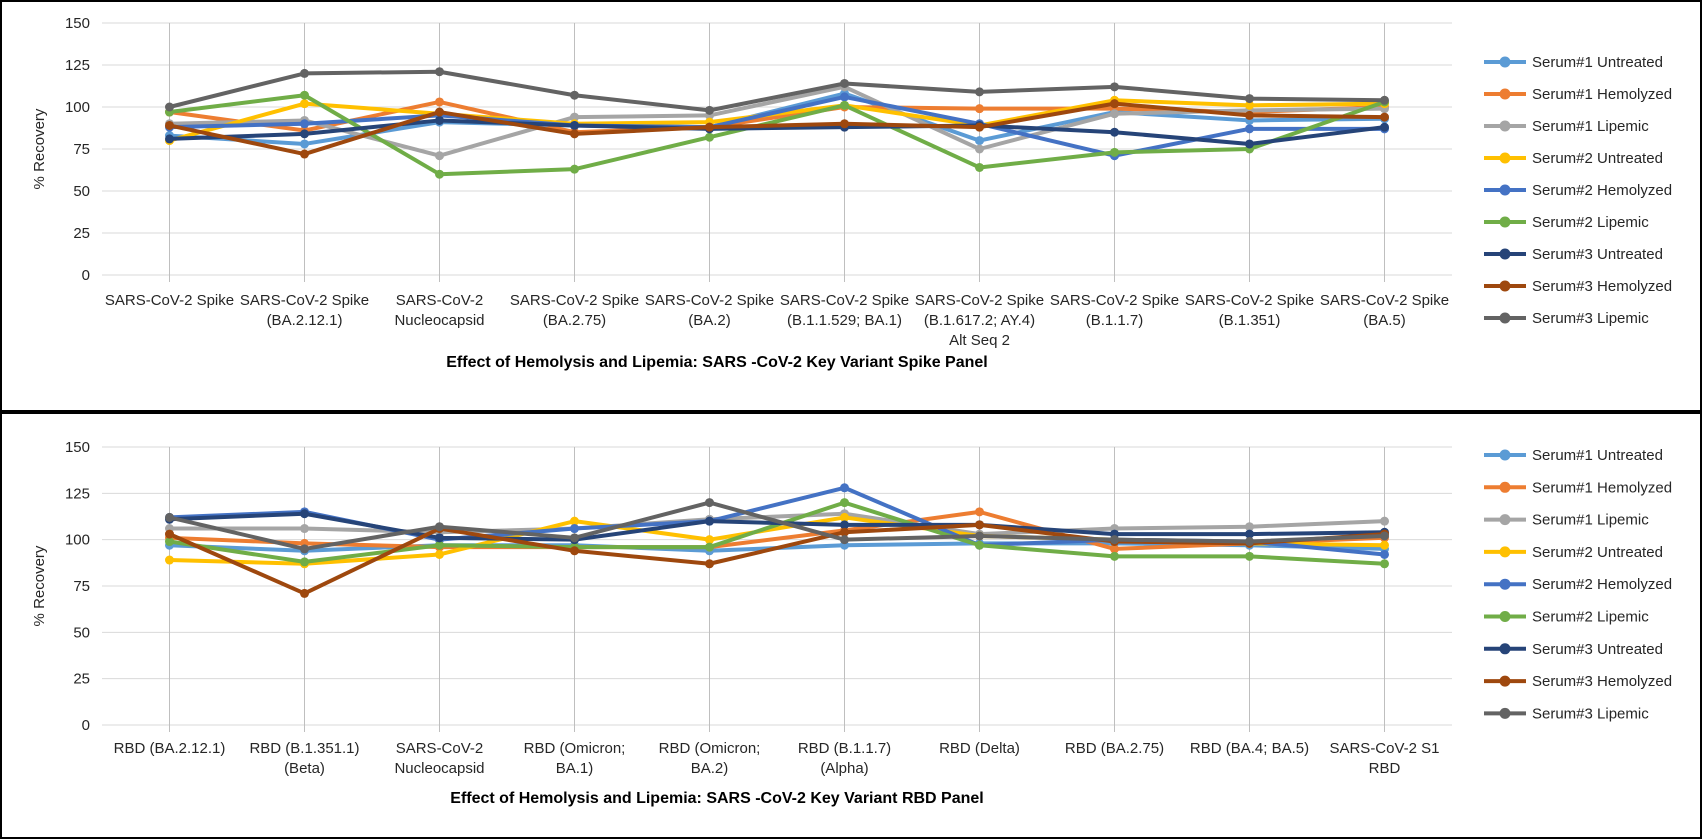 The height and width of the screenshot is (839, 1702). I want to click on y-tick-label: 25, so click(81, 233).